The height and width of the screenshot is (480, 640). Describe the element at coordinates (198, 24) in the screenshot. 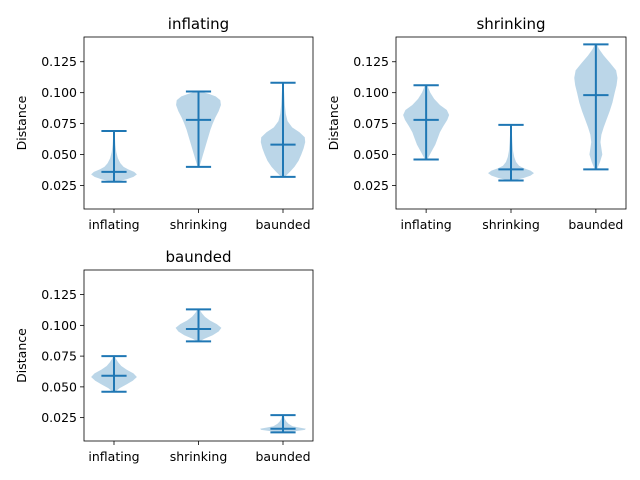

I see `chart-title: inflating` at that location.